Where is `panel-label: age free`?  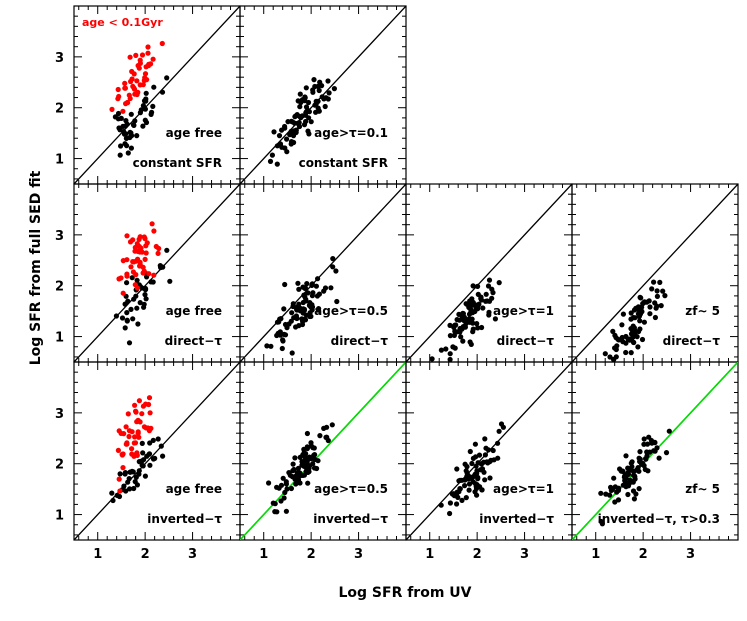 panel-label: age free is located at coordinates (194, 489).